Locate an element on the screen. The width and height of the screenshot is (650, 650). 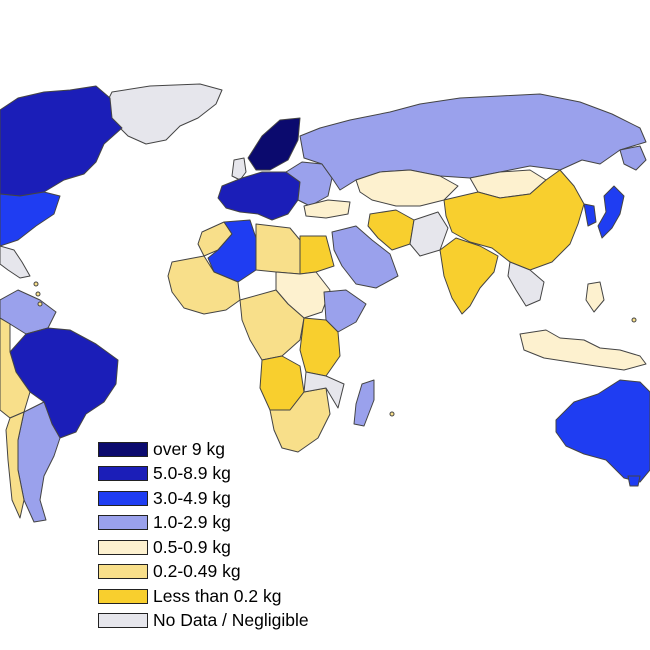
region-mexico is located at coordinates (15, 262).